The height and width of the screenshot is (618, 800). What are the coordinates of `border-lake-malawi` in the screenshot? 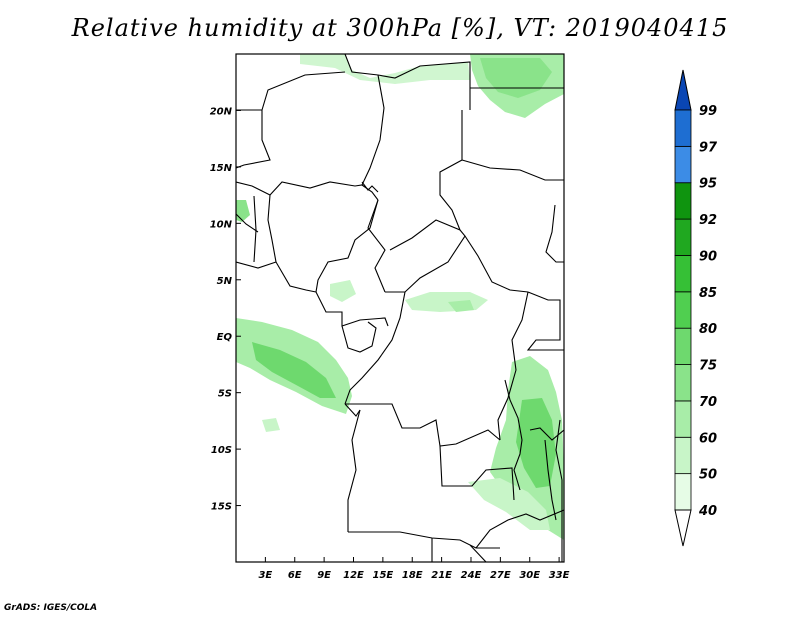 It's located at (550, 480).